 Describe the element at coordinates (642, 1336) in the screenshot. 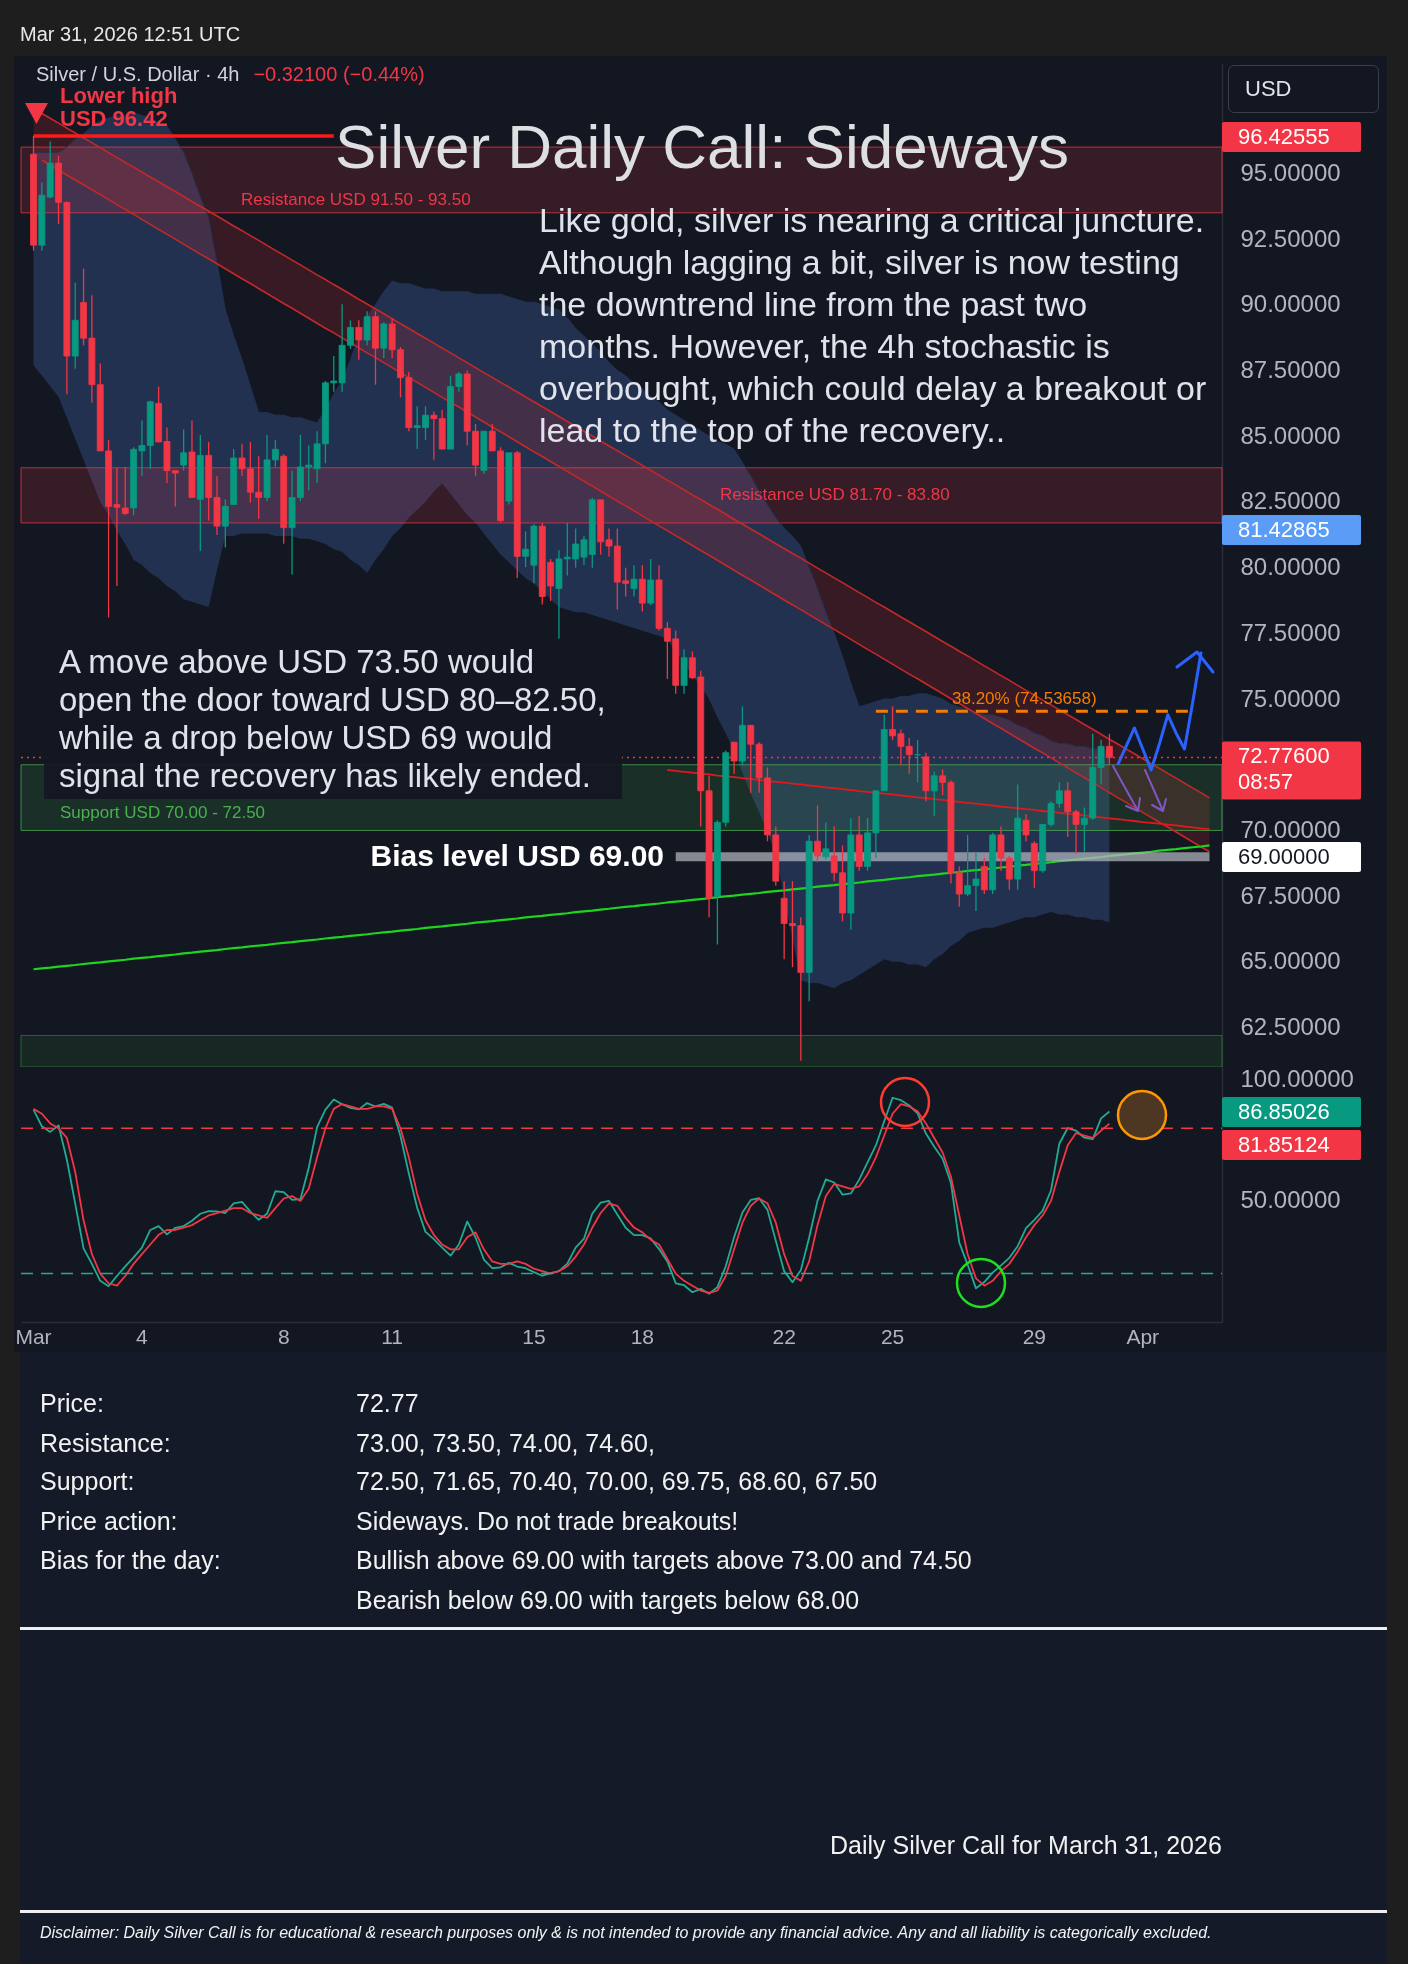

I see `x-tick-label: 18` at that location.